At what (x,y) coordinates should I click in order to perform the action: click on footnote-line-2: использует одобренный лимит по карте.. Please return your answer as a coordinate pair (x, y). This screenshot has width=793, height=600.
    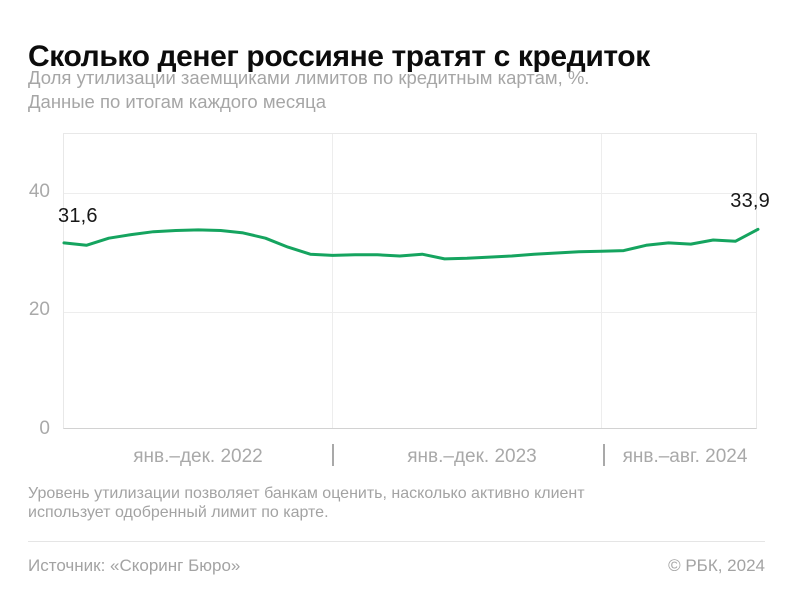
    Looking at the image, I should click on (178, 512).